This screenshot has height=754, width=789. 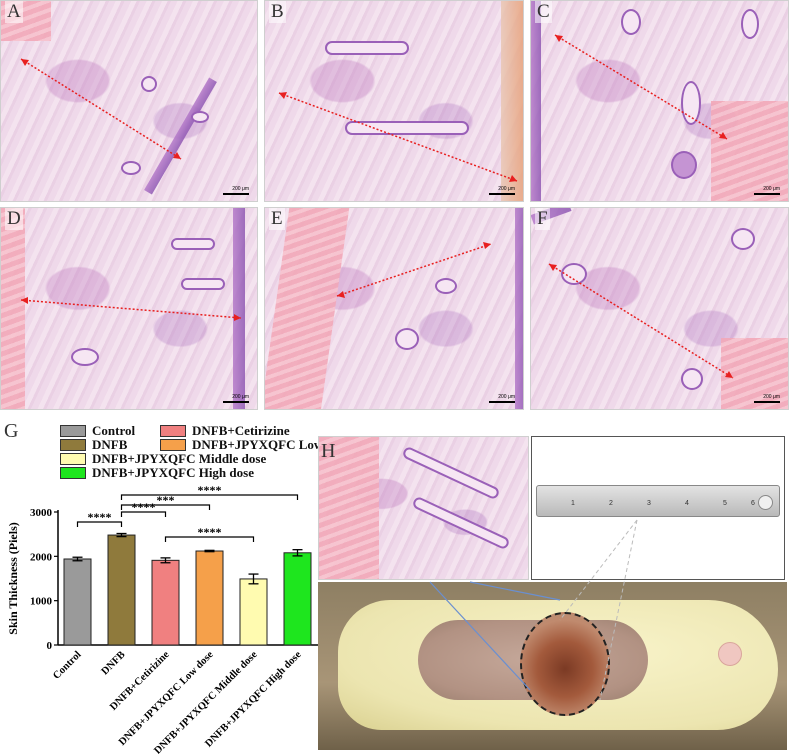 What do you see at coordinates (272, 444) in the screenshot?
I see `legend-label: DNFB+JPYXQFC Low dose` at bounding box center [272, 444].